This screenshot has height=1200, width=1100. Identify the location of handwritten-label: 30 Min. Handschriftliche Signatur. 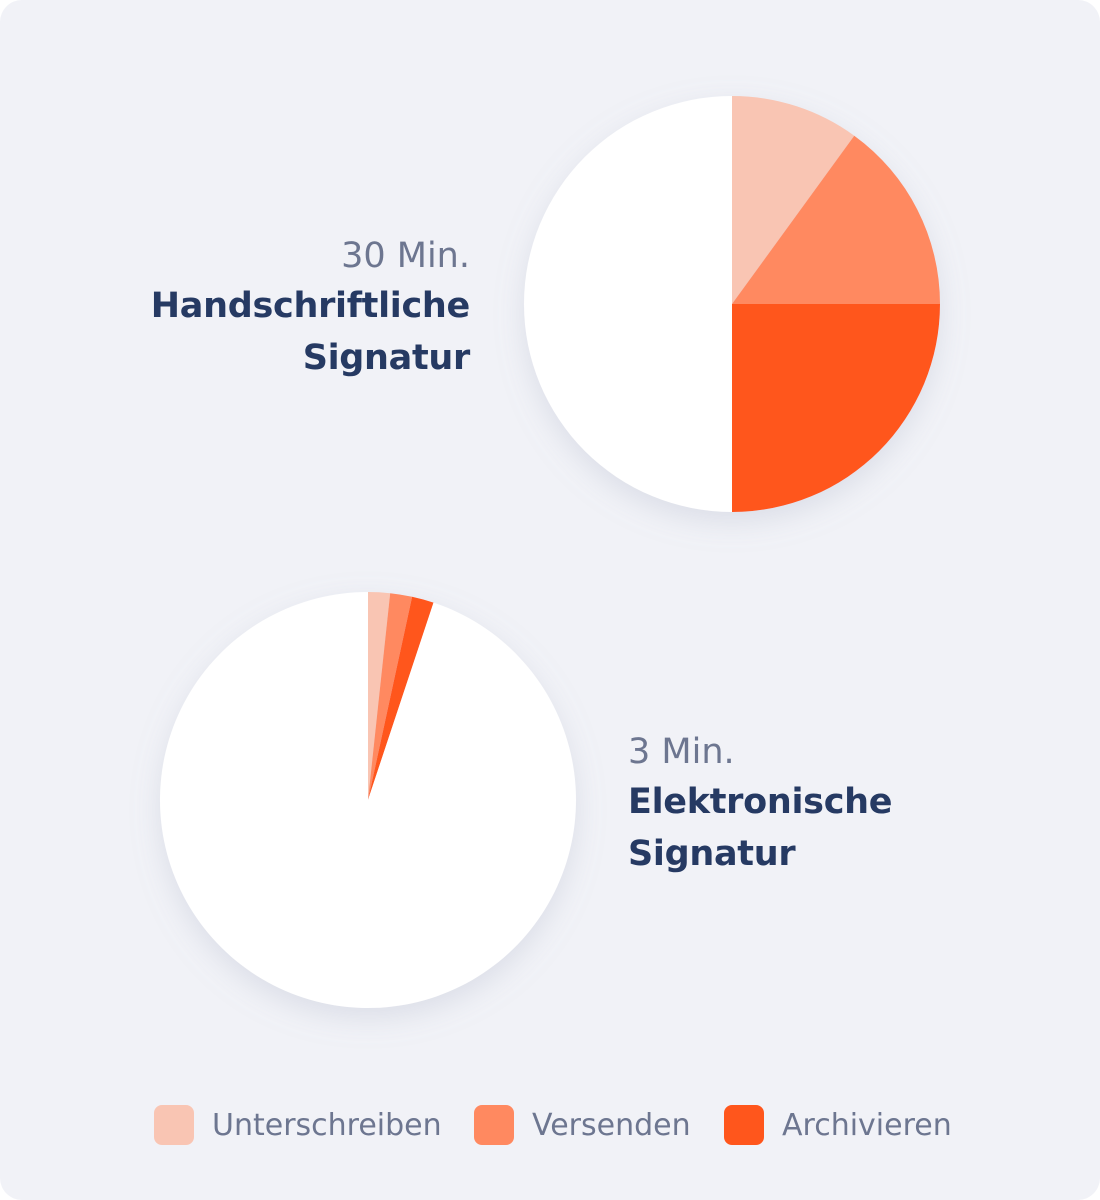
(305, 308).